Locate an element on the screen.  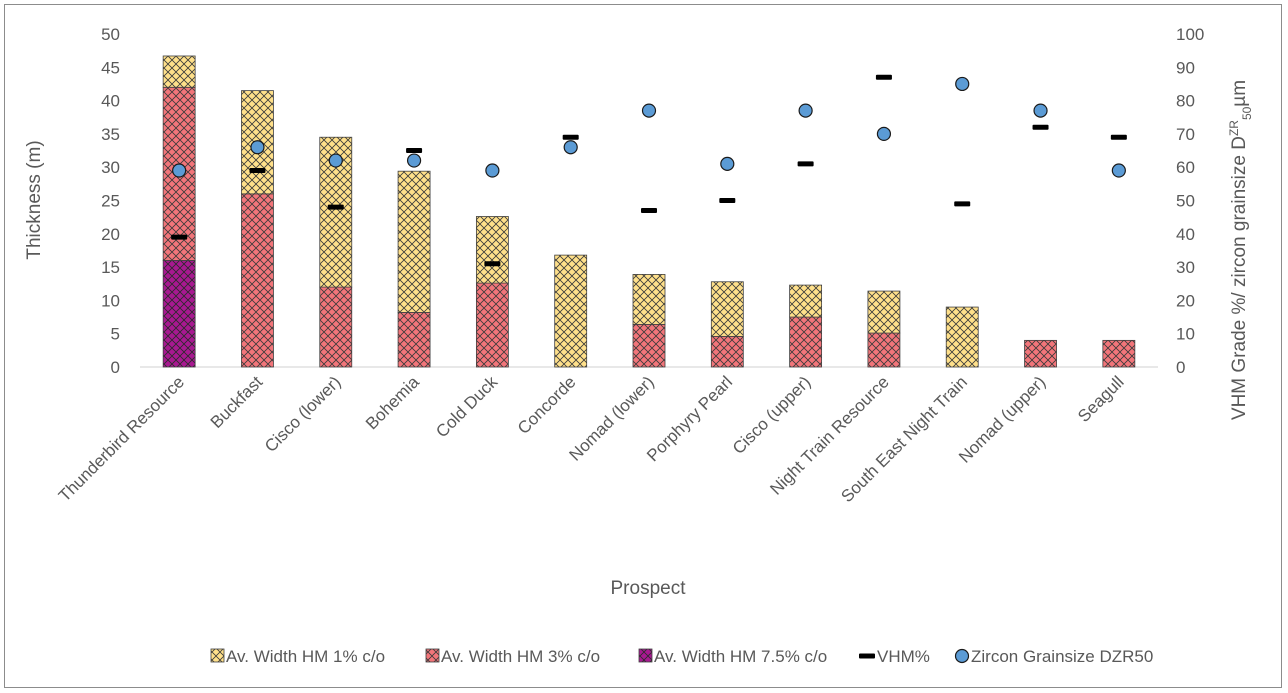
y-tick-label: 40 is located at coordinates (110, 101).